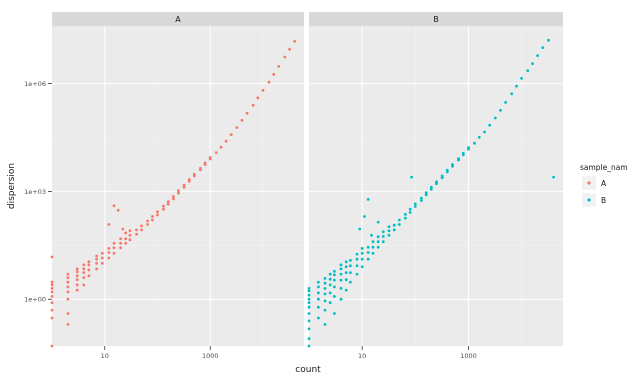  What do you see at coordinates (604, 183) in the screenshot?
I see `legend-label-a: A` at bounding box center [604, 183].